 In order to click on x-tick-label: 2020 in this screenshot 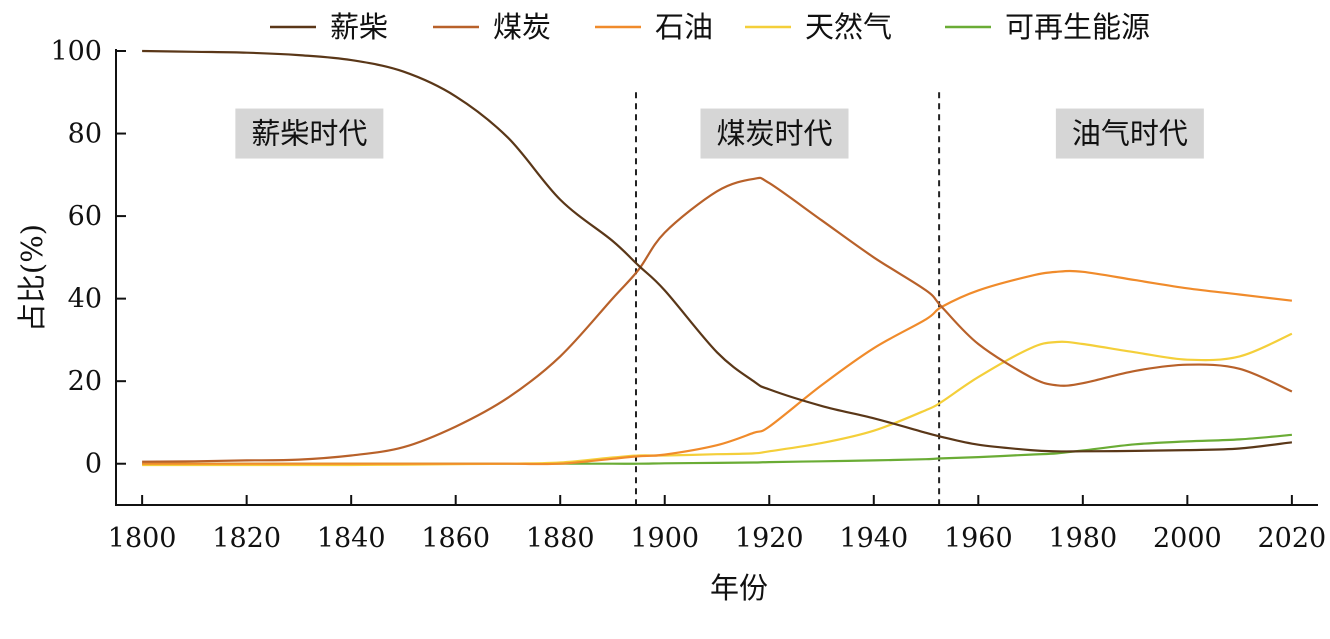, I will do `click(1292, 538)`.